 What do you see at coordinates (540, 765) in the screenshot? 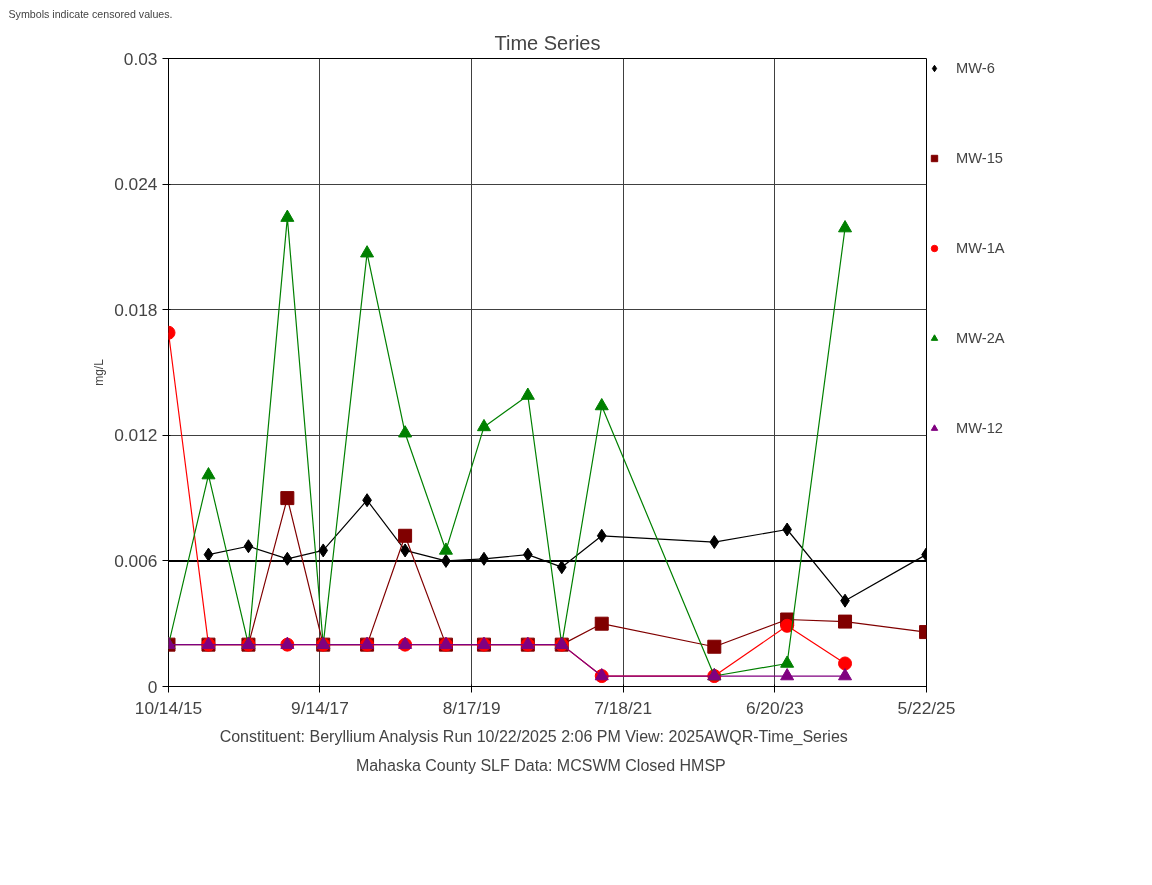
I see `text: Mahaska County SLF Data: MCSWM Closed HMSP` at bounding box center [540, 765].